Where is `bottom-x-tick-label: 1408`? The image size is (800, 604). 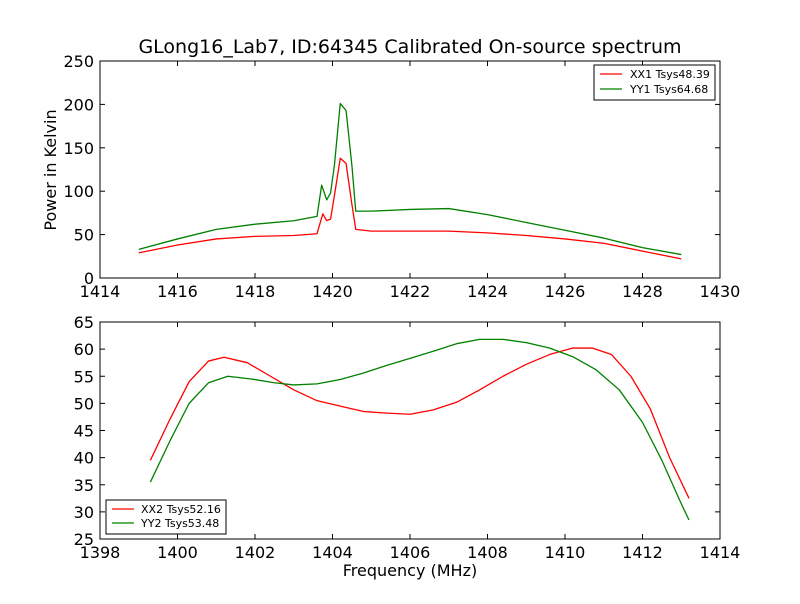
bottom-x-tick-label: 1408 is located at coordinates (487, 552).